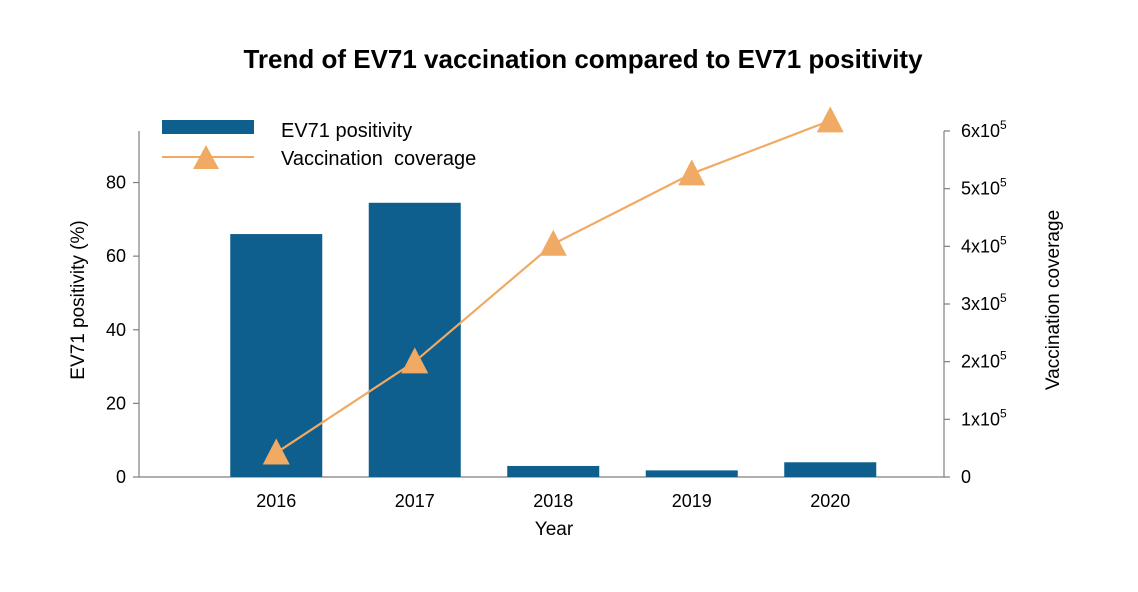  What do you see at coordinates (984, 187) in the screenshot?
I see `y-right-tick-label: 5x10⁵` at bounding box center [984, 187].